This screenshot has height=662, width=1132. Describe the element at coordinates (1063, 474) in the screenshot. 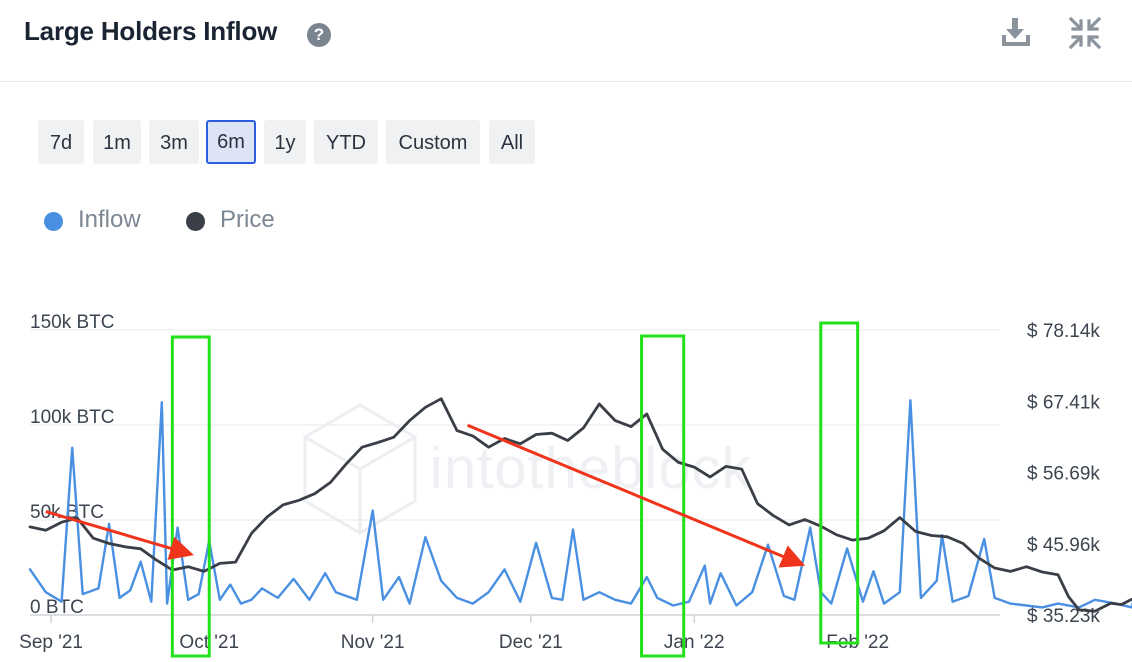

I see `y-right-tick-label: $ 56.69k` at that location.